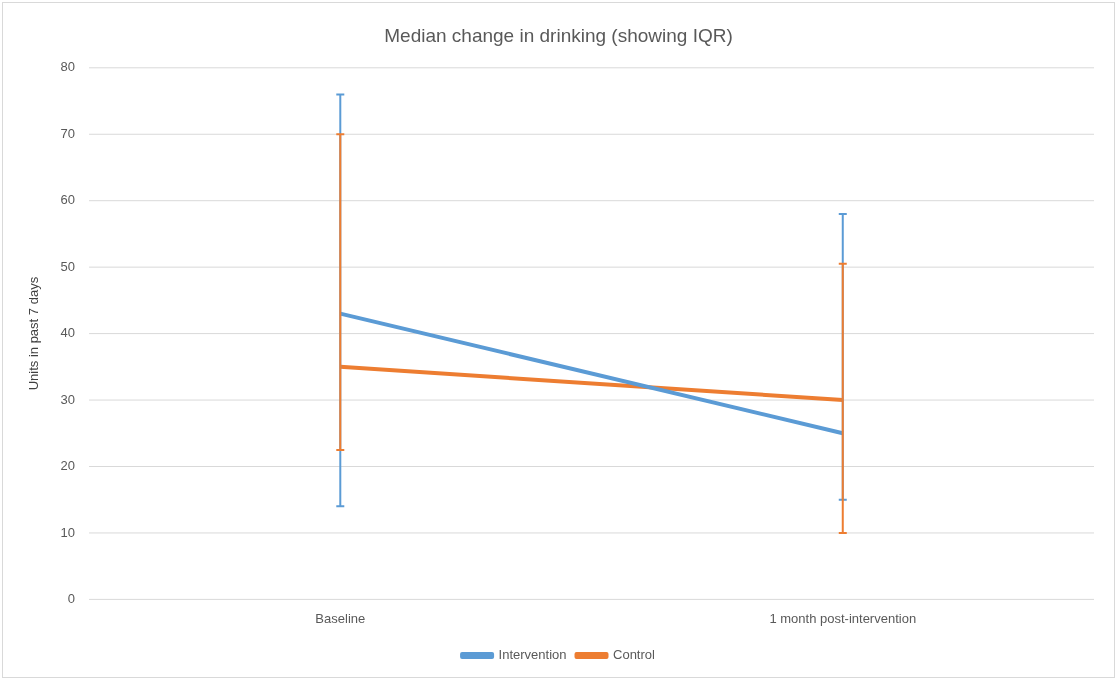 This screenshot has width=1117, height=680. I want to click on legend-label: Control, so click(634, 655).